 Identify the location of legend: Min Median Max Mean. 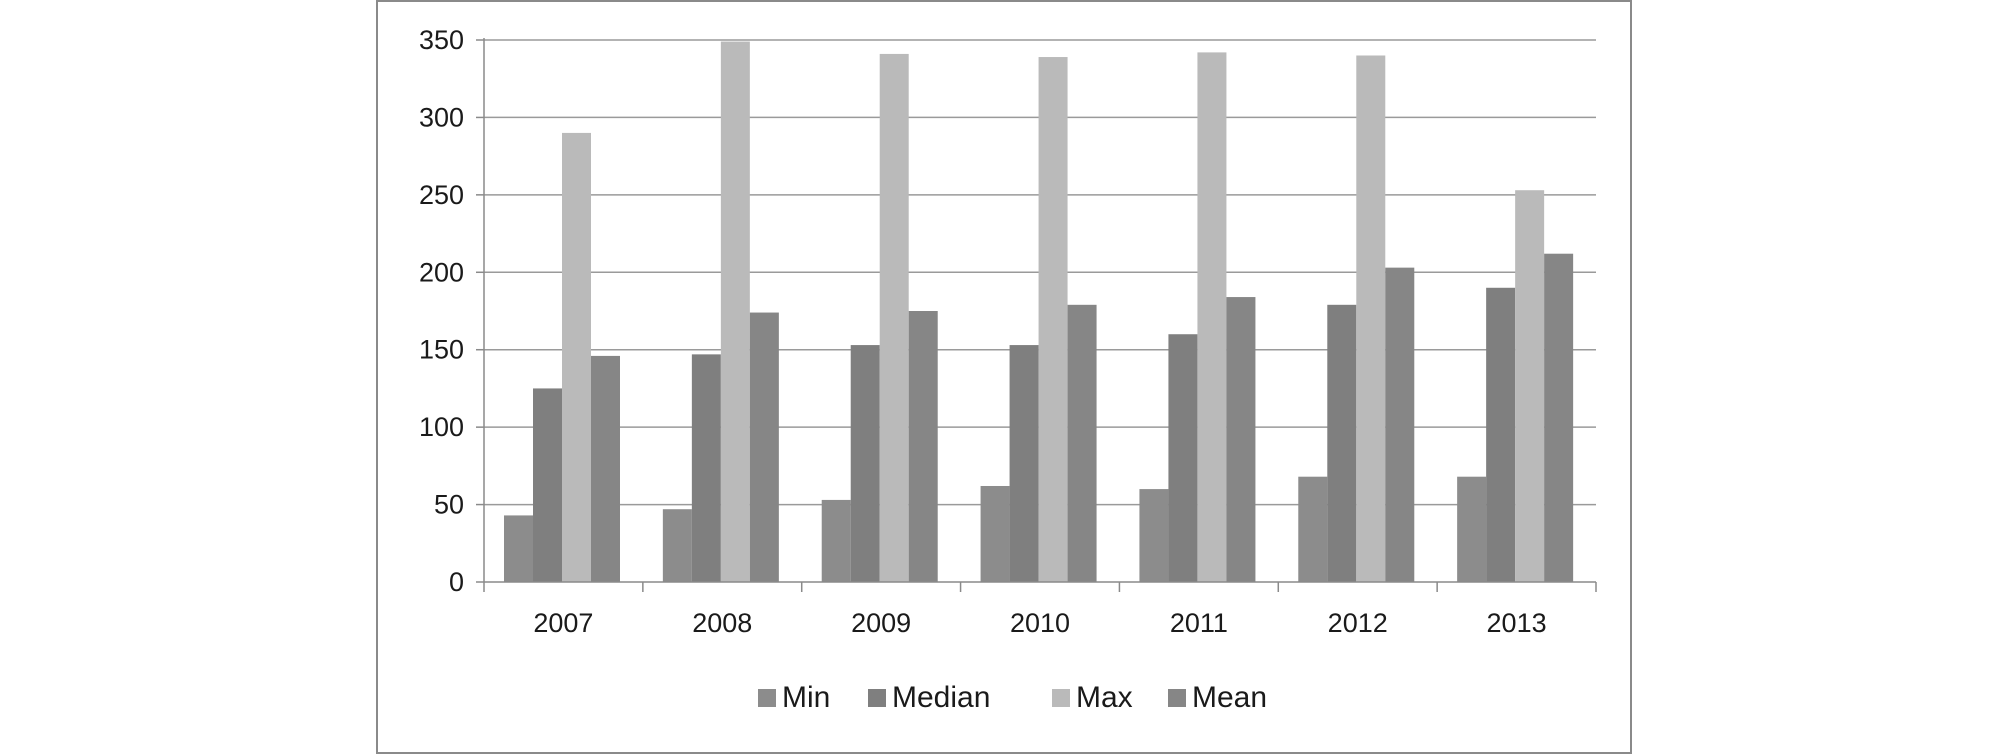
(1012, 697).